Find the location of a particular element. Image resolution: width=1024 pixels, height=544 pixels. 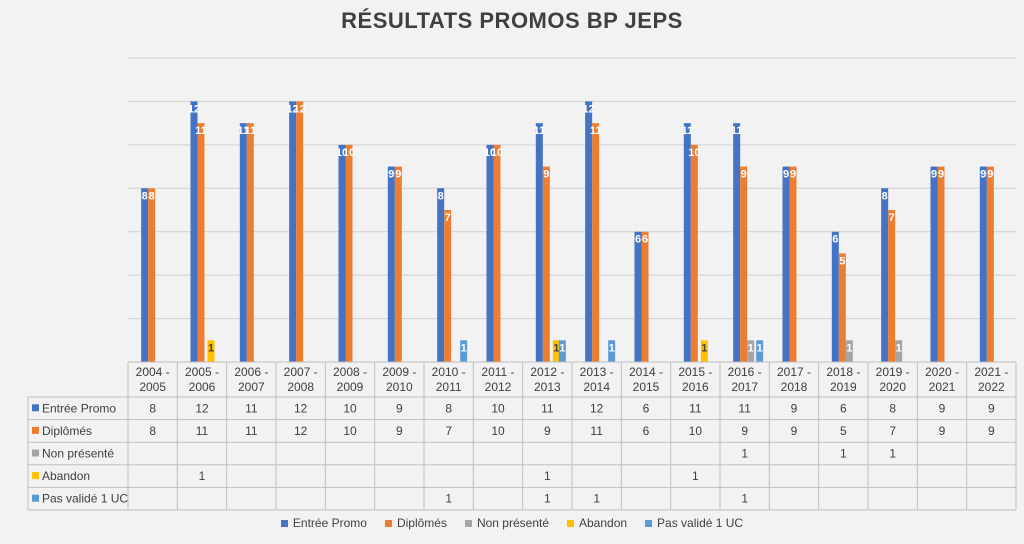

x-tick-label: 2004 - is located at coordinates (153, 372).